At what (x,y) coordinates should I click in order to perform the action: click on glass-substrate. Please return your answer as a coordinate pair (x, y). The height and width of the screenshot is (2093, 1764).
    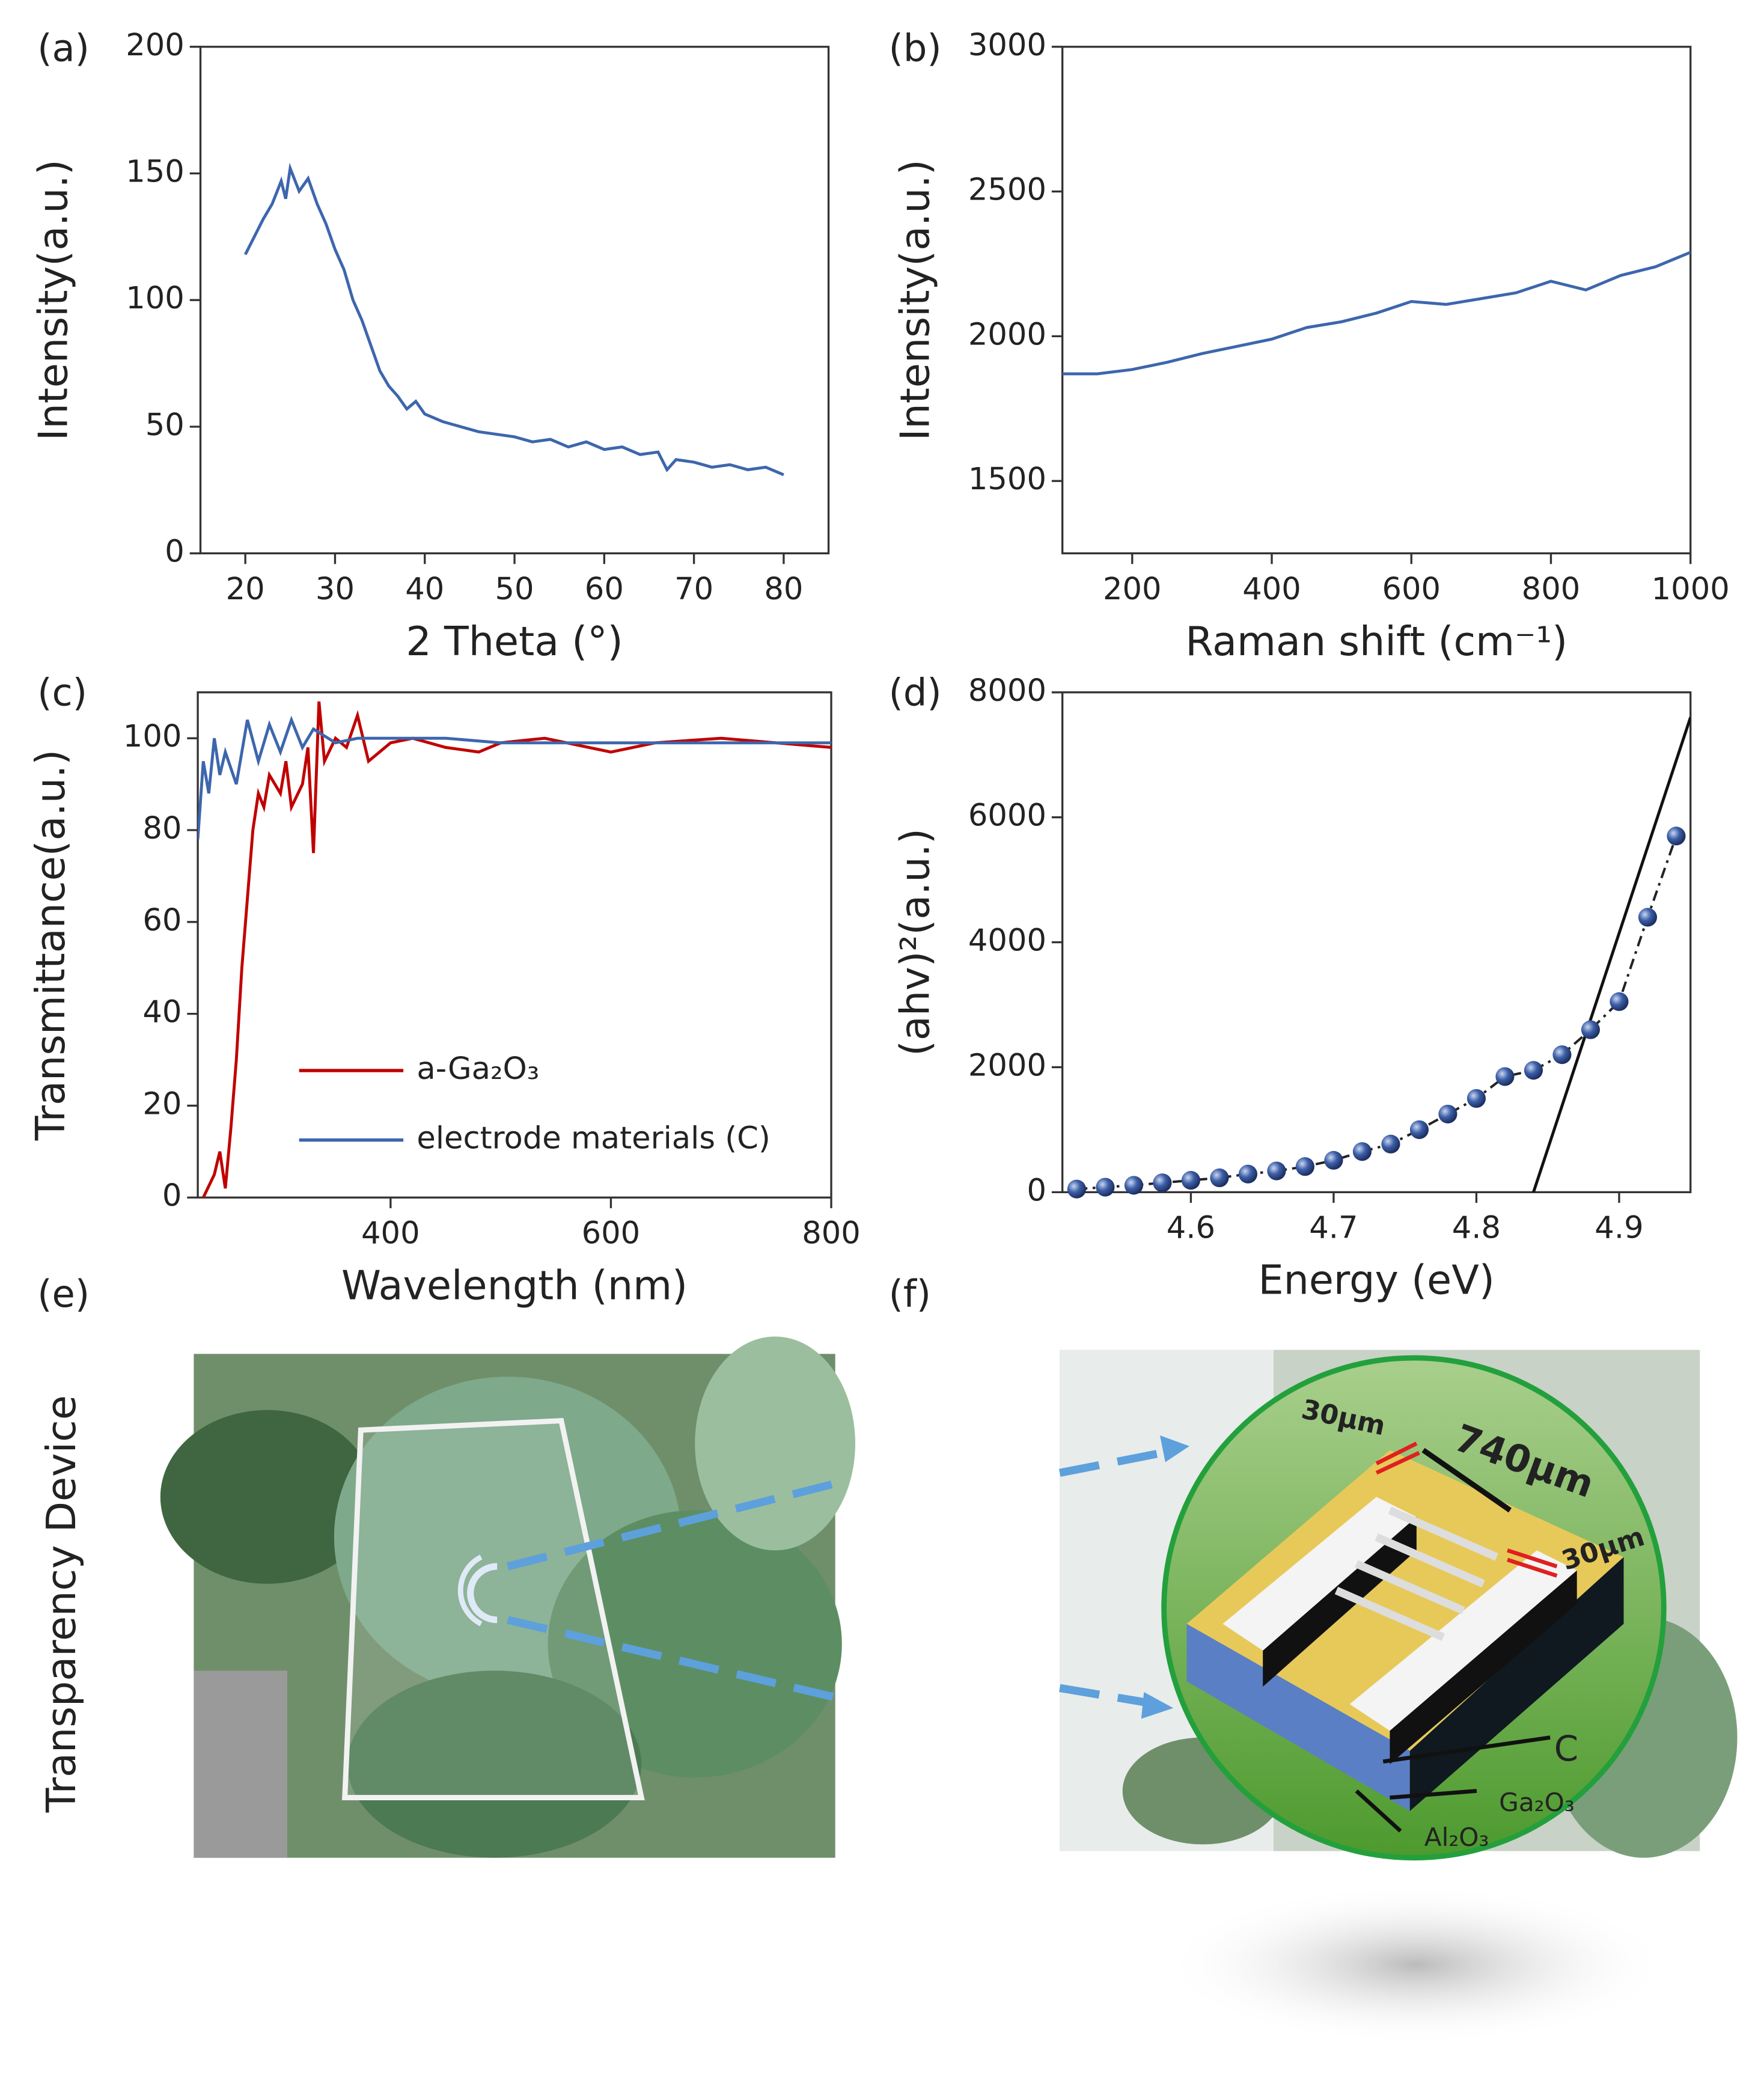
    Looking at the image, I should click on (493, 1609).